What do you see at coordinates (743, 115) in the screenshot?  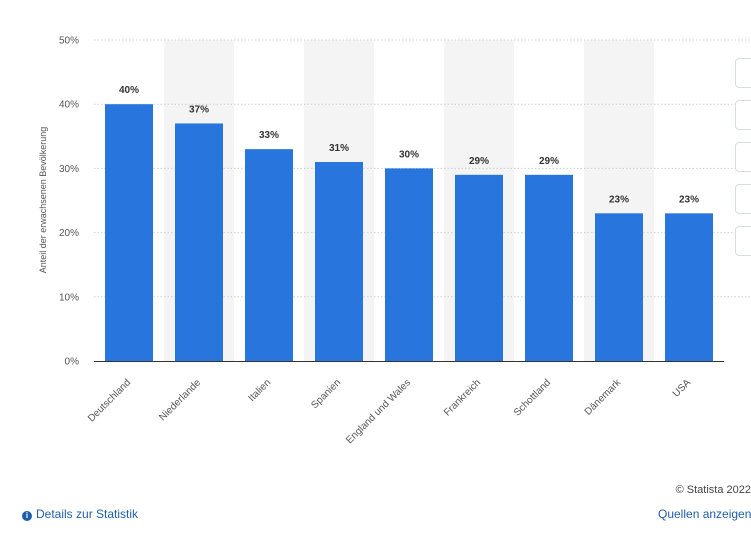 I see `notification-button` at bounding box center [743, 115].